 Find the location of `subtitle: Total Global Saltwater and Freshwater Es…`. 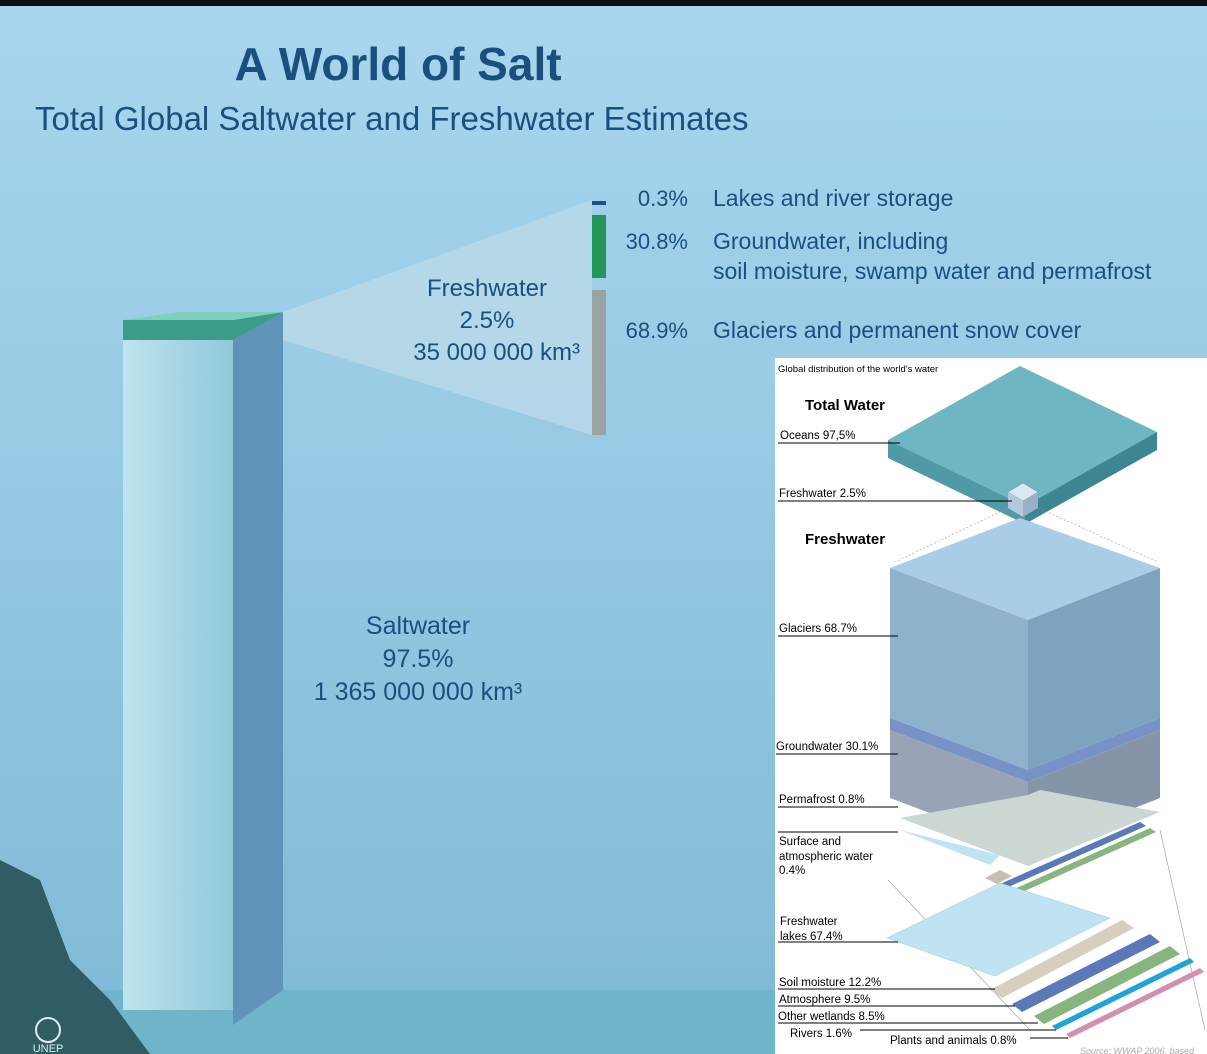

subtitle: Total Global Saltwater and Freshwater Es… is located at coordinates (391, 118).